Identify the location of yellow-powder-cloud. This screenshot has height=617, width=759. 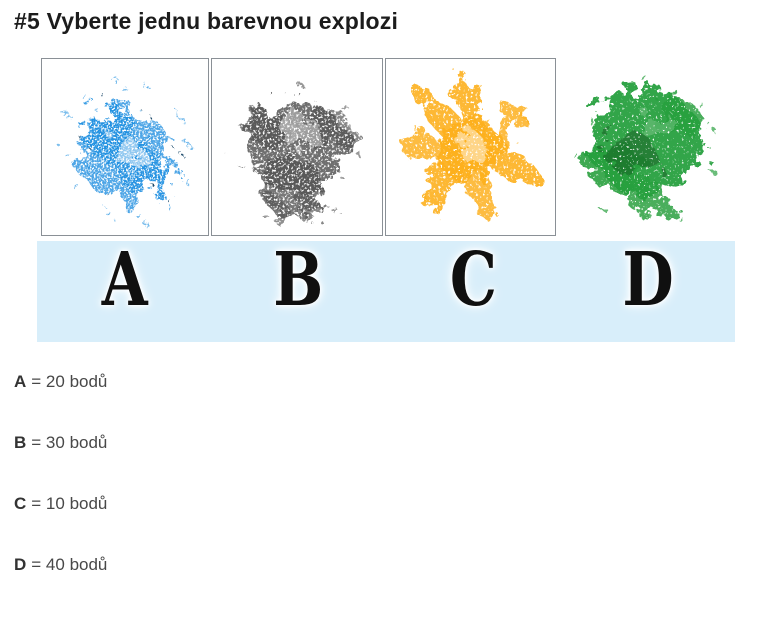
(468, 150).